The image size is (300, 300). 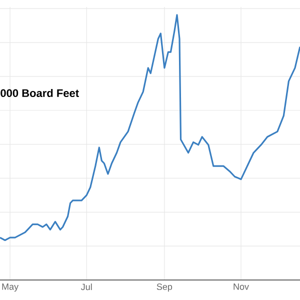 I want to click on x-tick-label: May, so click(x=10, y=288).